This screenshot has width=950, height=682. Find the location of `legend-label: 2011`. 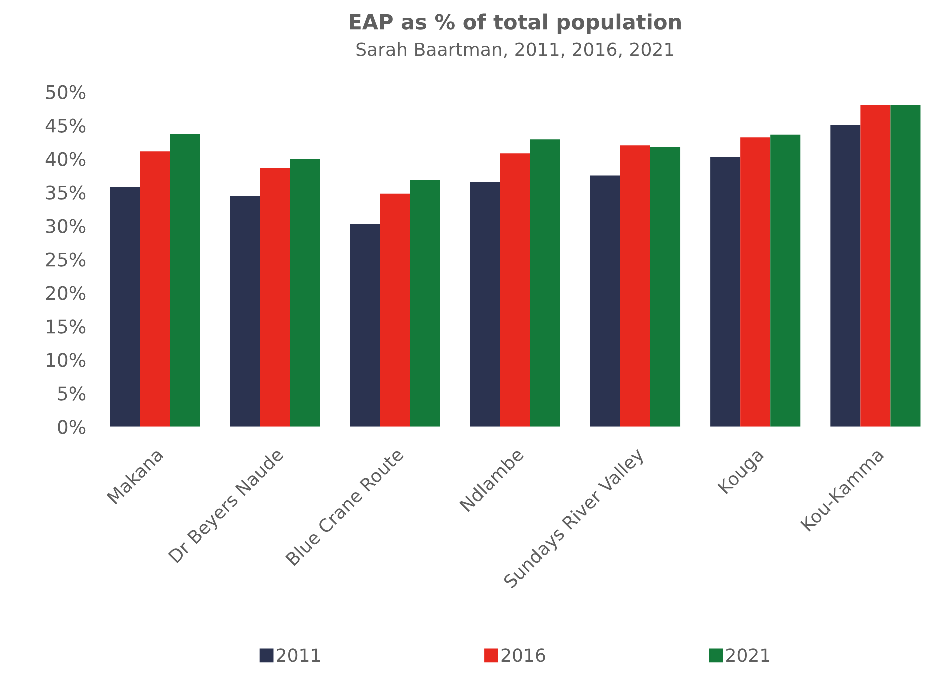

legend-label: 2011 is located at coordinates (298, 655).